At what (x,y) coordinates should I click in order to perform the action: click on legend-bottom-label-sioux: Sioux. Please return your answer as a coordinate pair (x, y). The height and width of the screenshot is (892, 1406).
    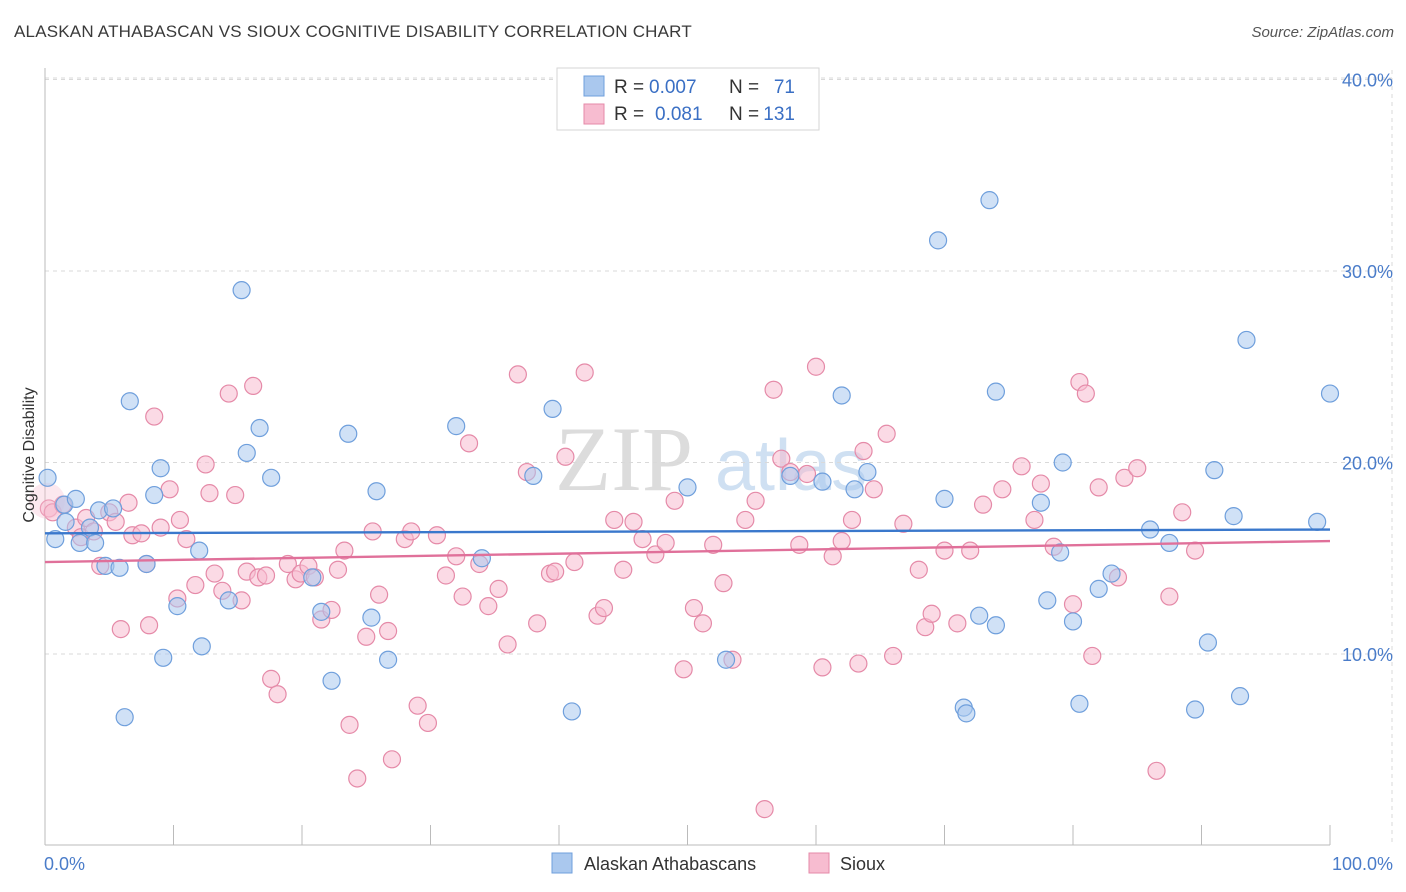
    Looking at the image, I should click on (862, 864).